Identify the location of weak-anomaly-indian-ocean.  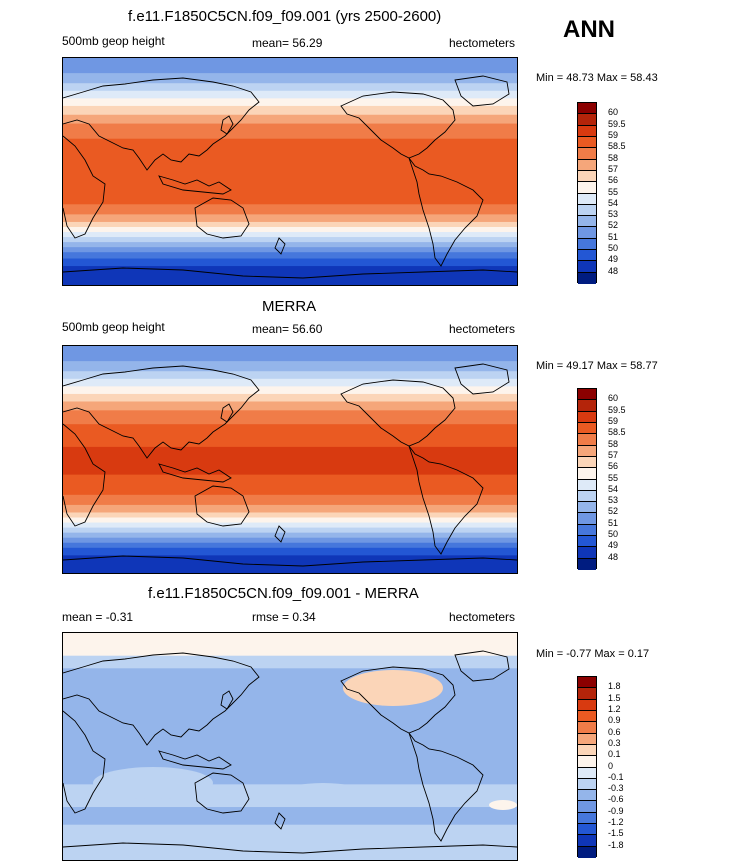
(153, 783).